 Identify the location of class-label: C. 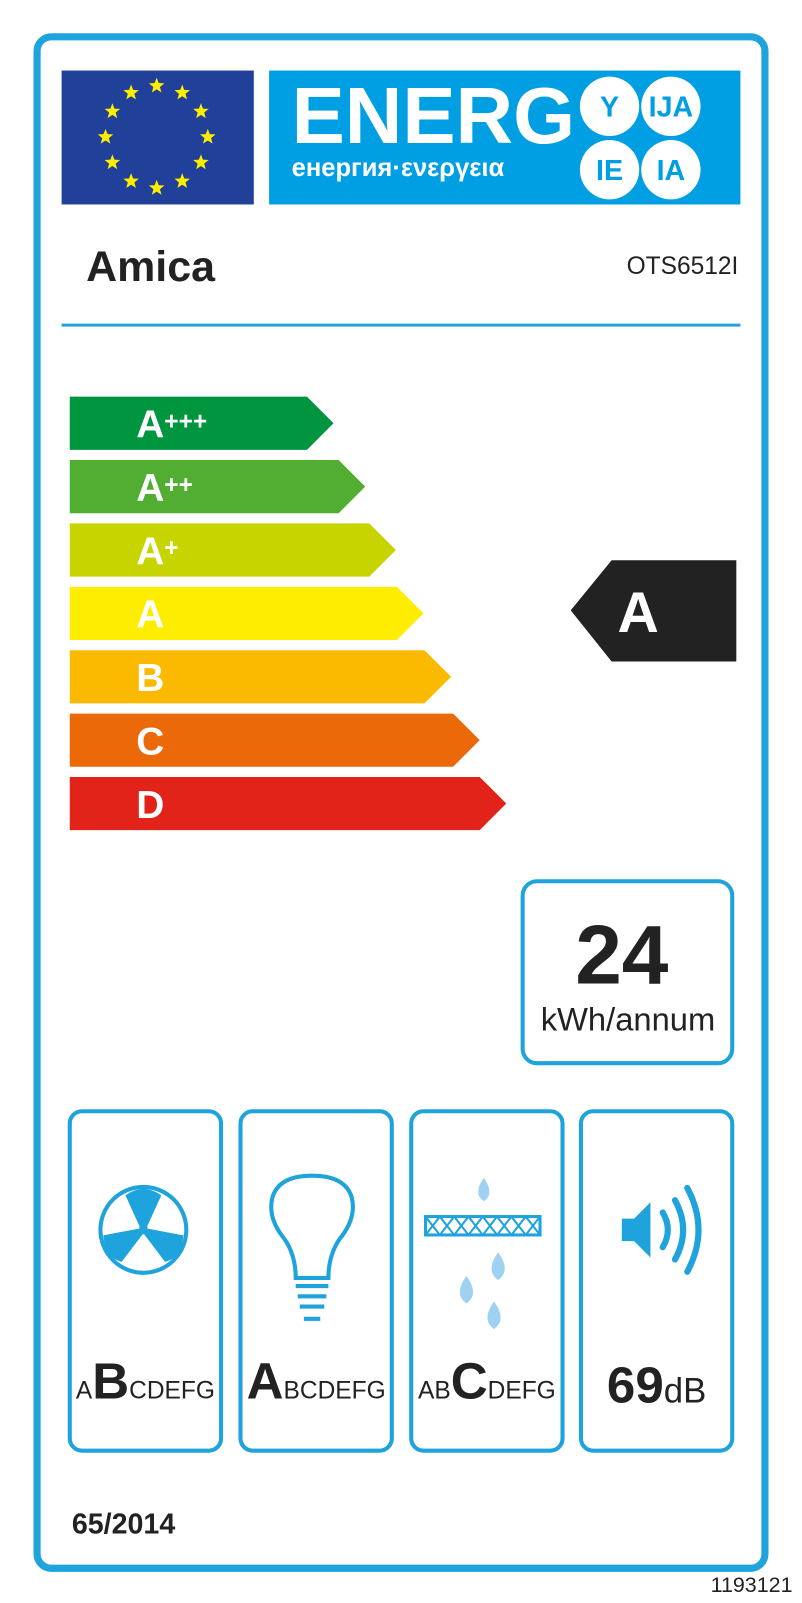
(150, 741).